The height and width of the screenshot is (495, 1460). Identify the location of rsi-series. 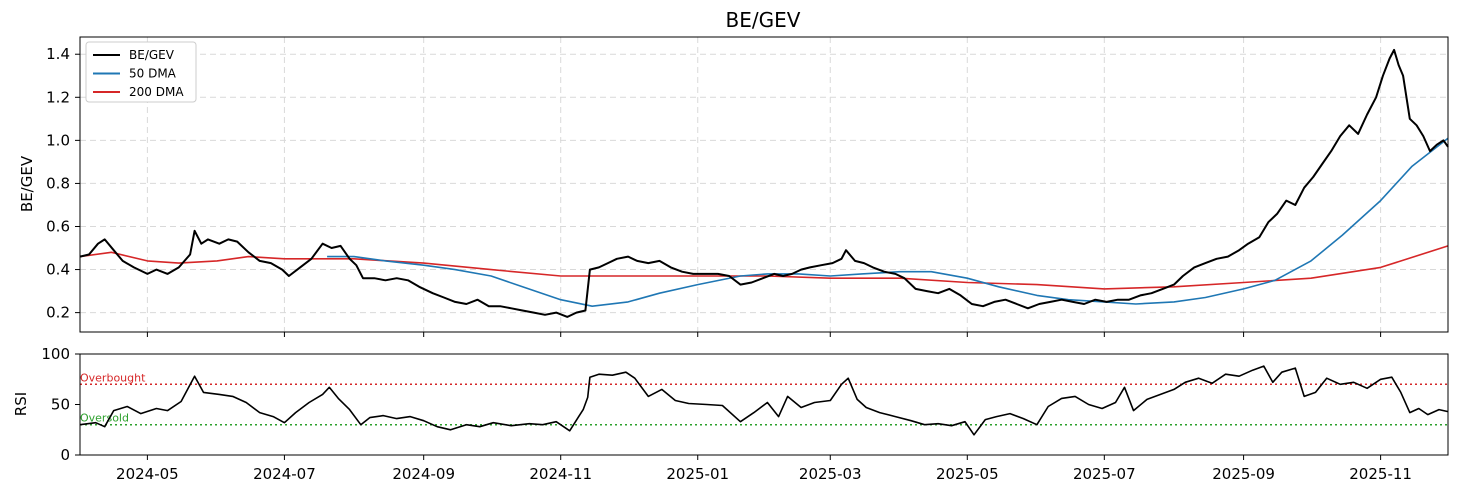
(764, 400).